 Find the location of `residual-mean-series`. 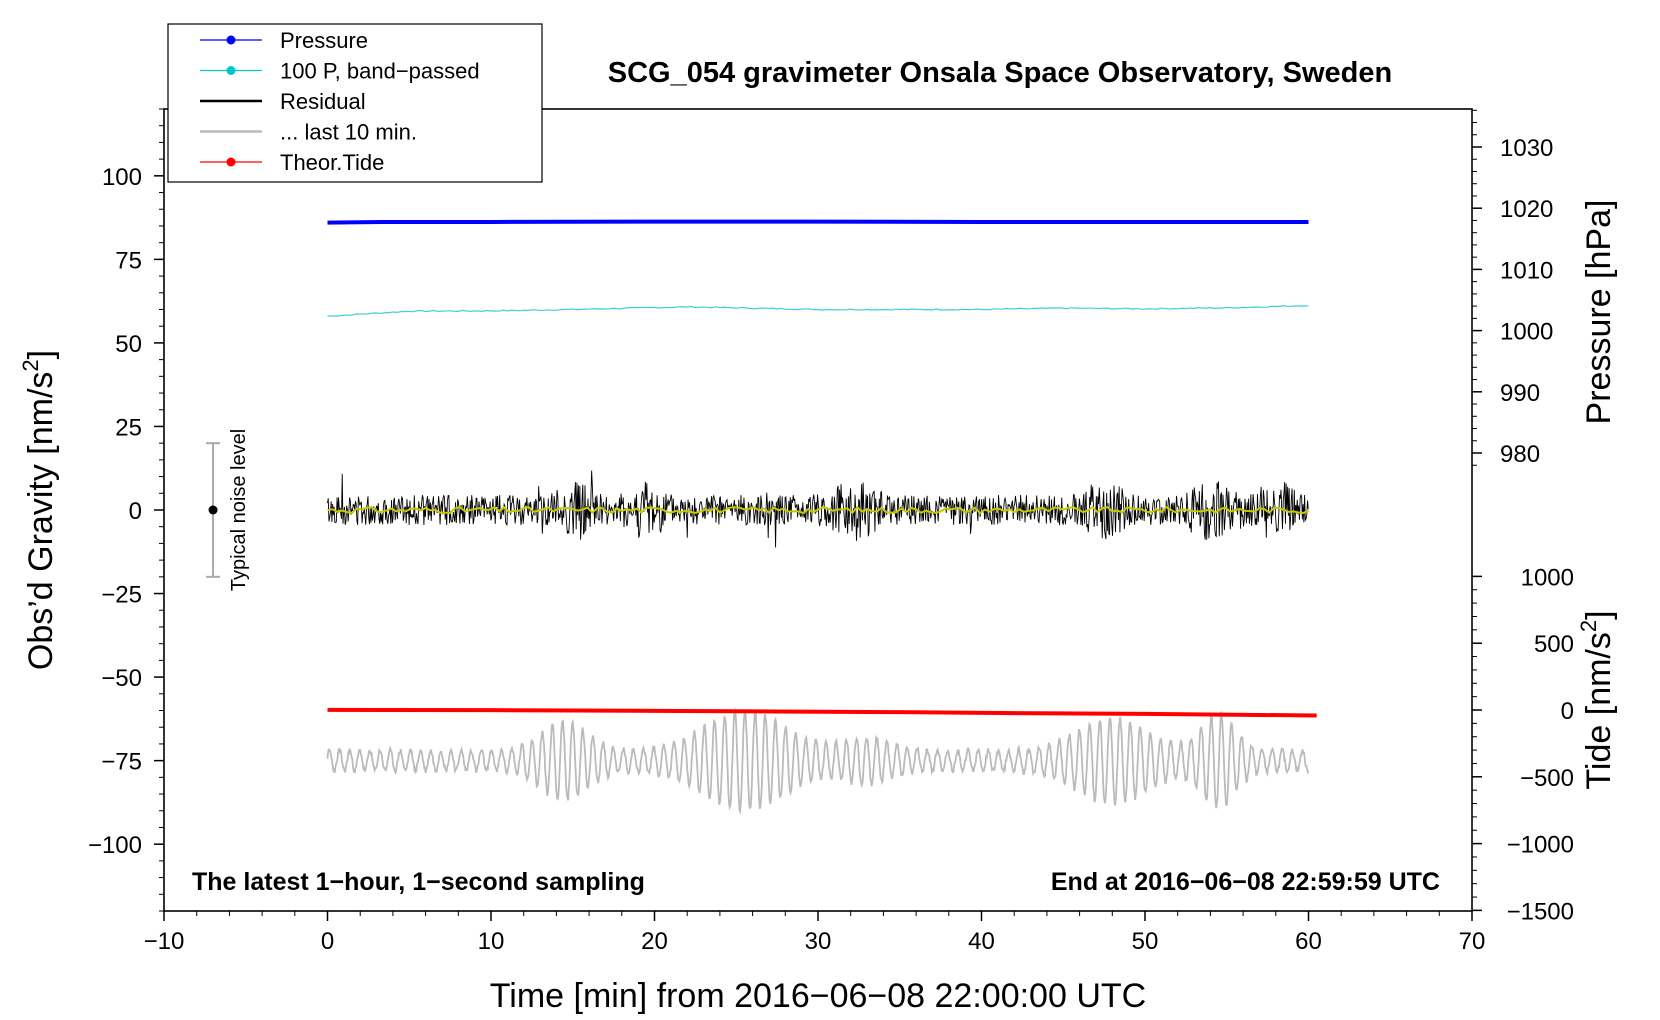

residual-mean-series is located at coordinates (818, 510).